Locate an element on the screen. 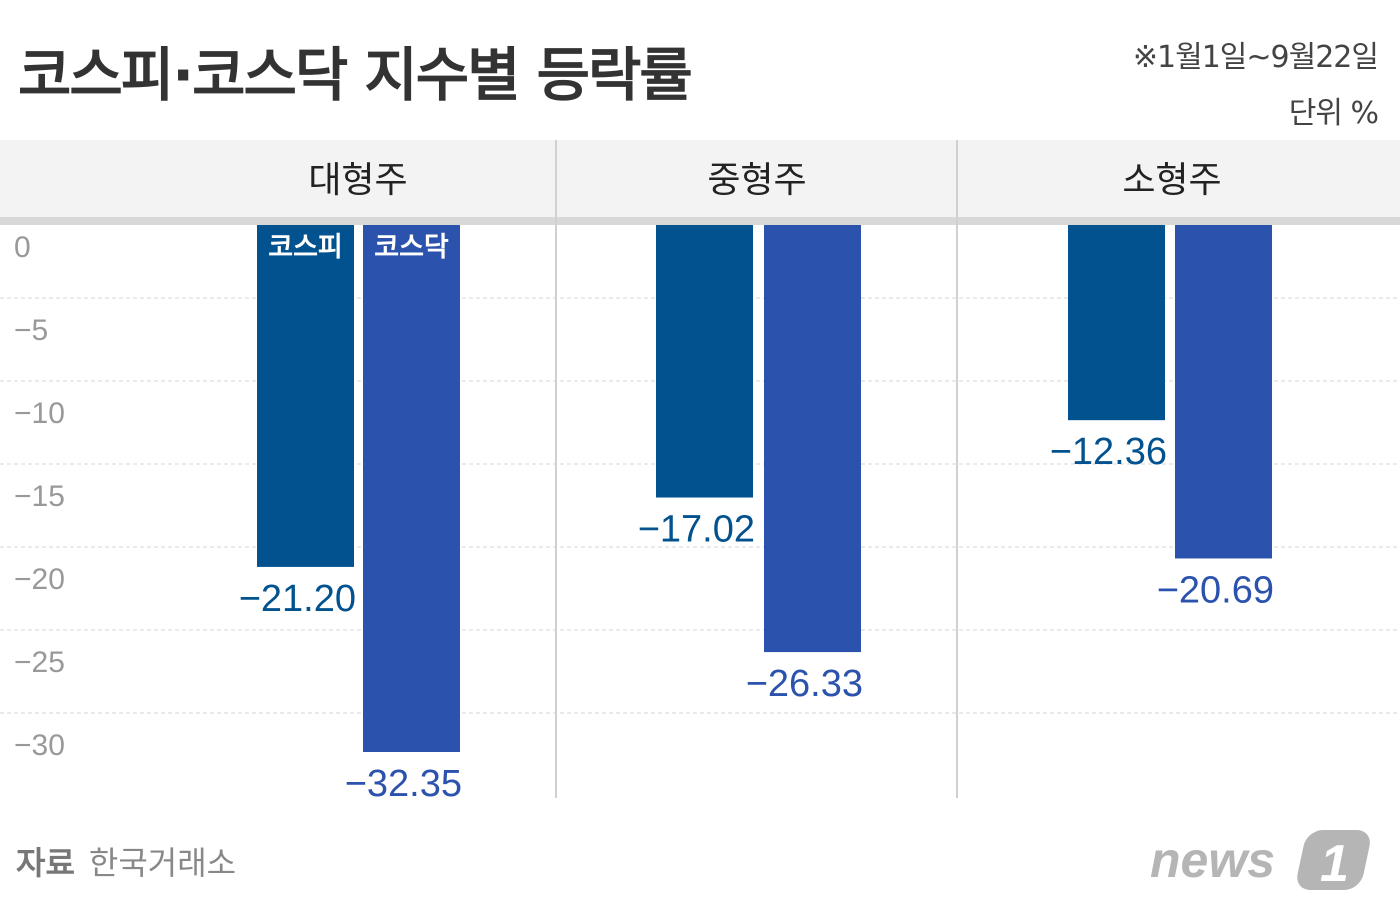 The width and height of the screenshot is (1400, 916). y-tick-label: −20 is located at coordinates (39, 579).